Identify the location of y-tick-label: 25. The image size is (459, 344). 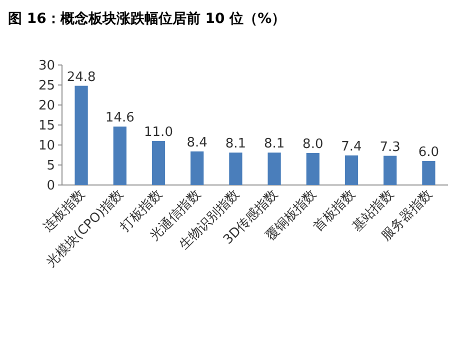
(46, 86).